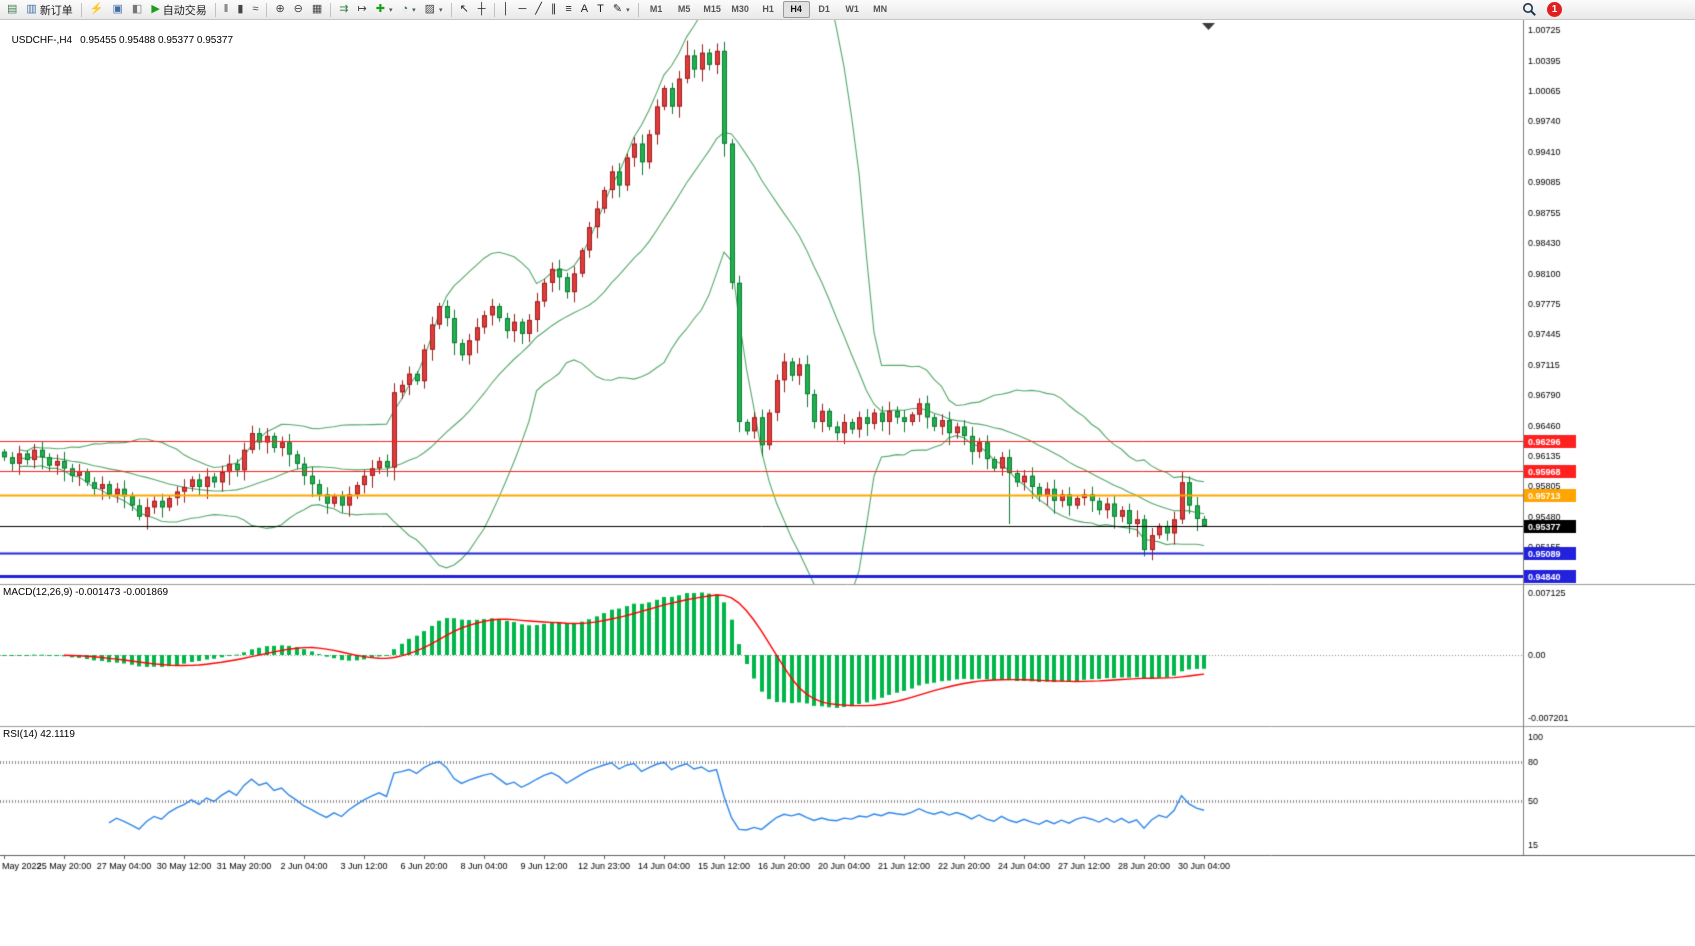  I want to click on periods-icon: ◔, so click(405, 9).